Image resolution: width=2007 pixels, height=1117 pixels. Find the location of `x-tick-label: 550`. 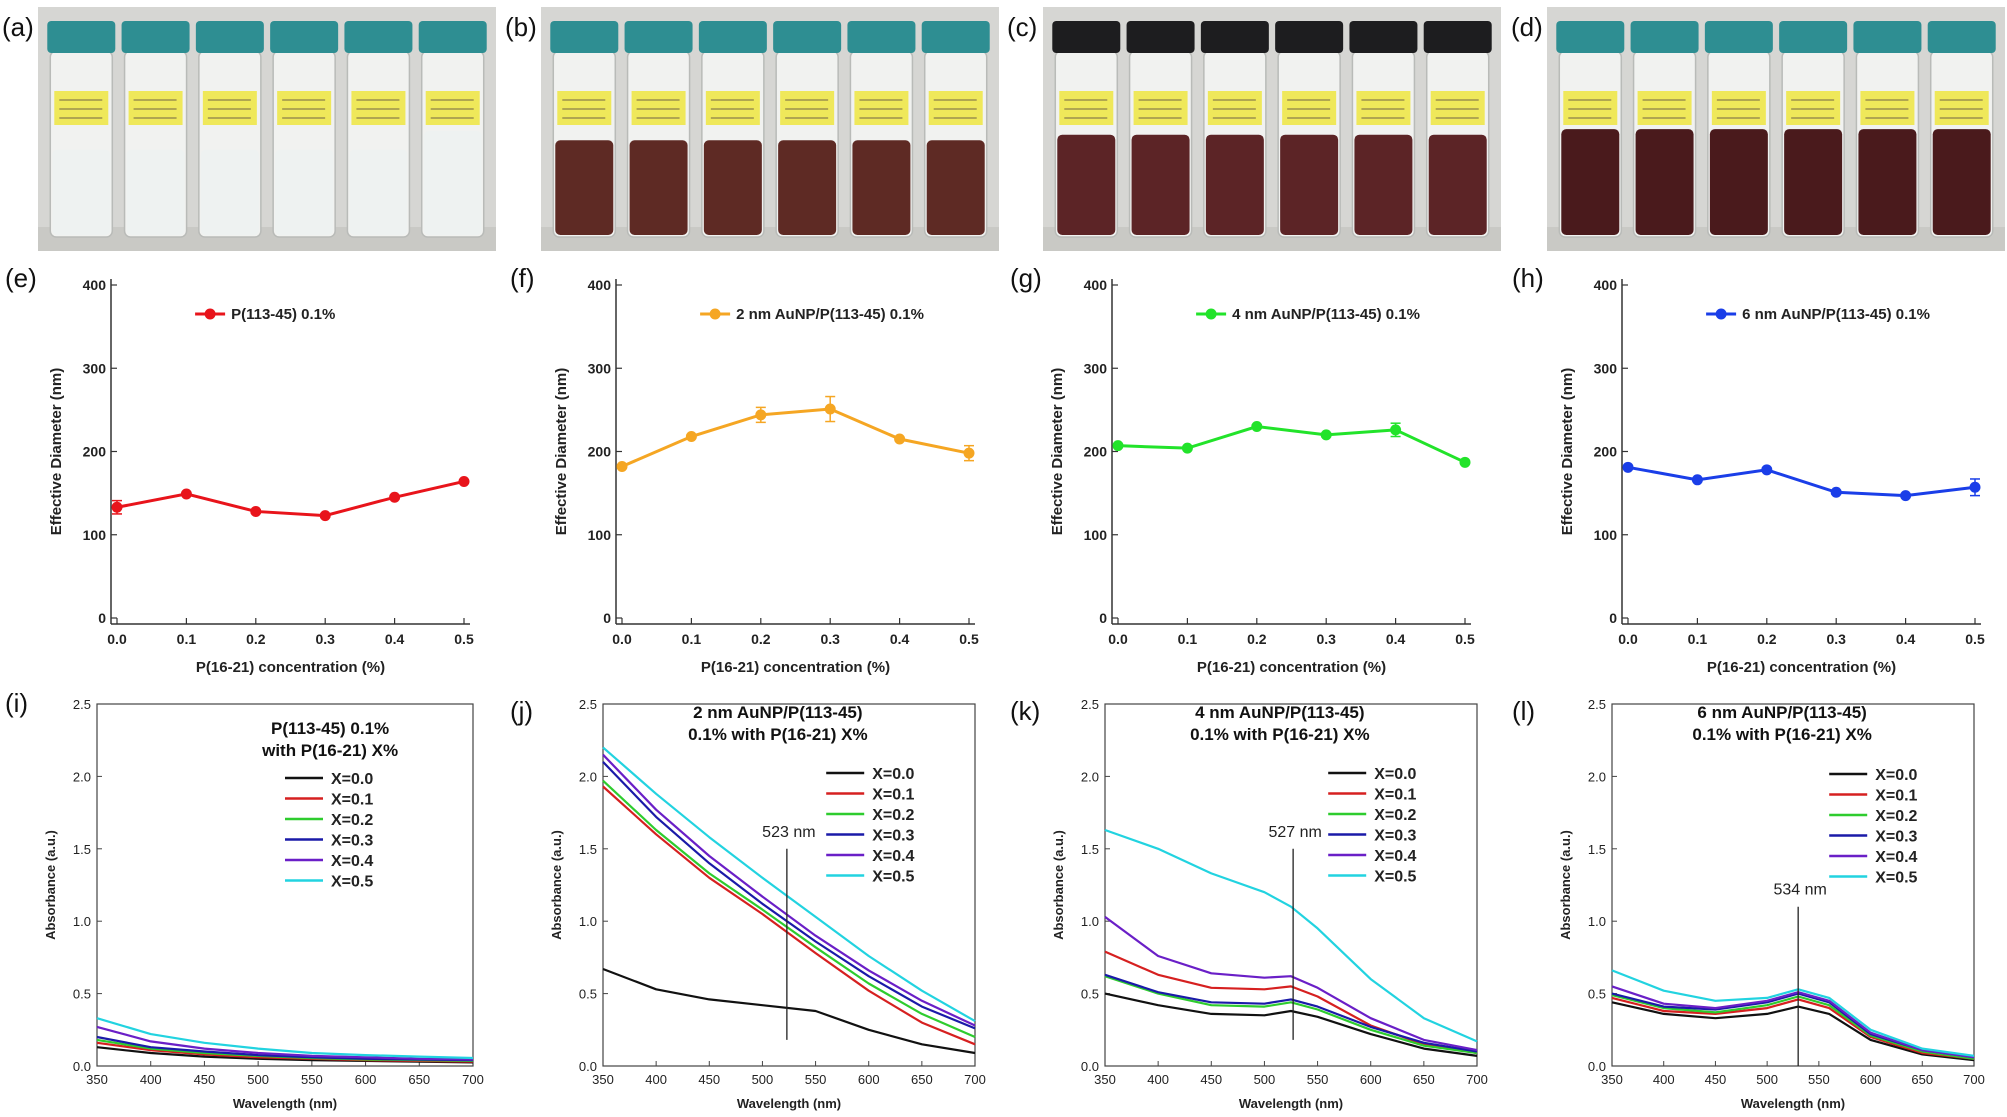

x-tick-label: 550 is located at coordinates (312, 1079).